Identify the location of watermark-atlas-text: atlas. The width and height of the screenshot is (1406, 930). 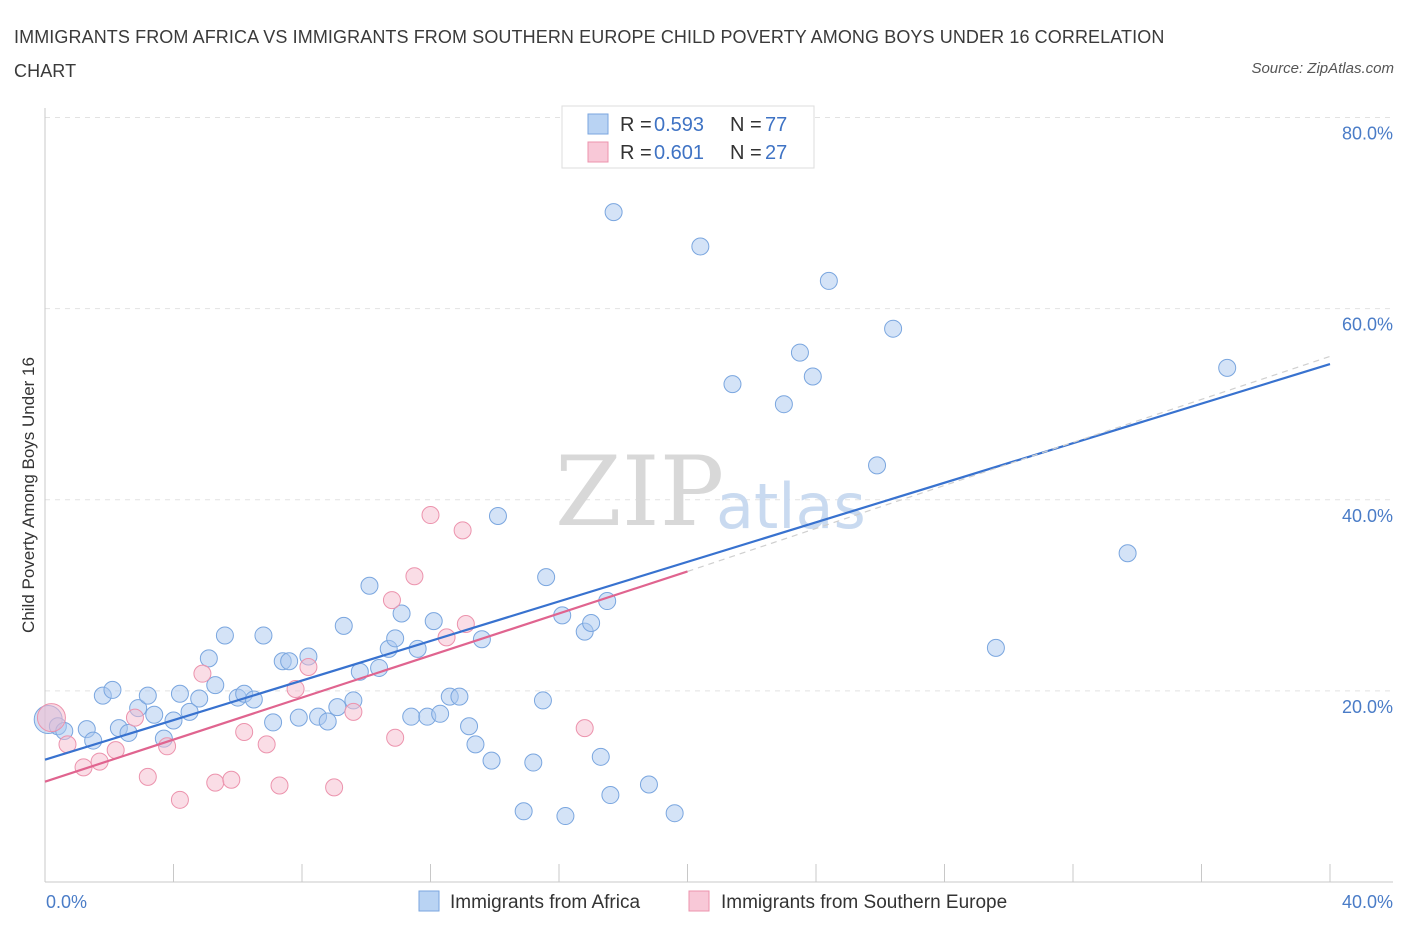
(791, 506).